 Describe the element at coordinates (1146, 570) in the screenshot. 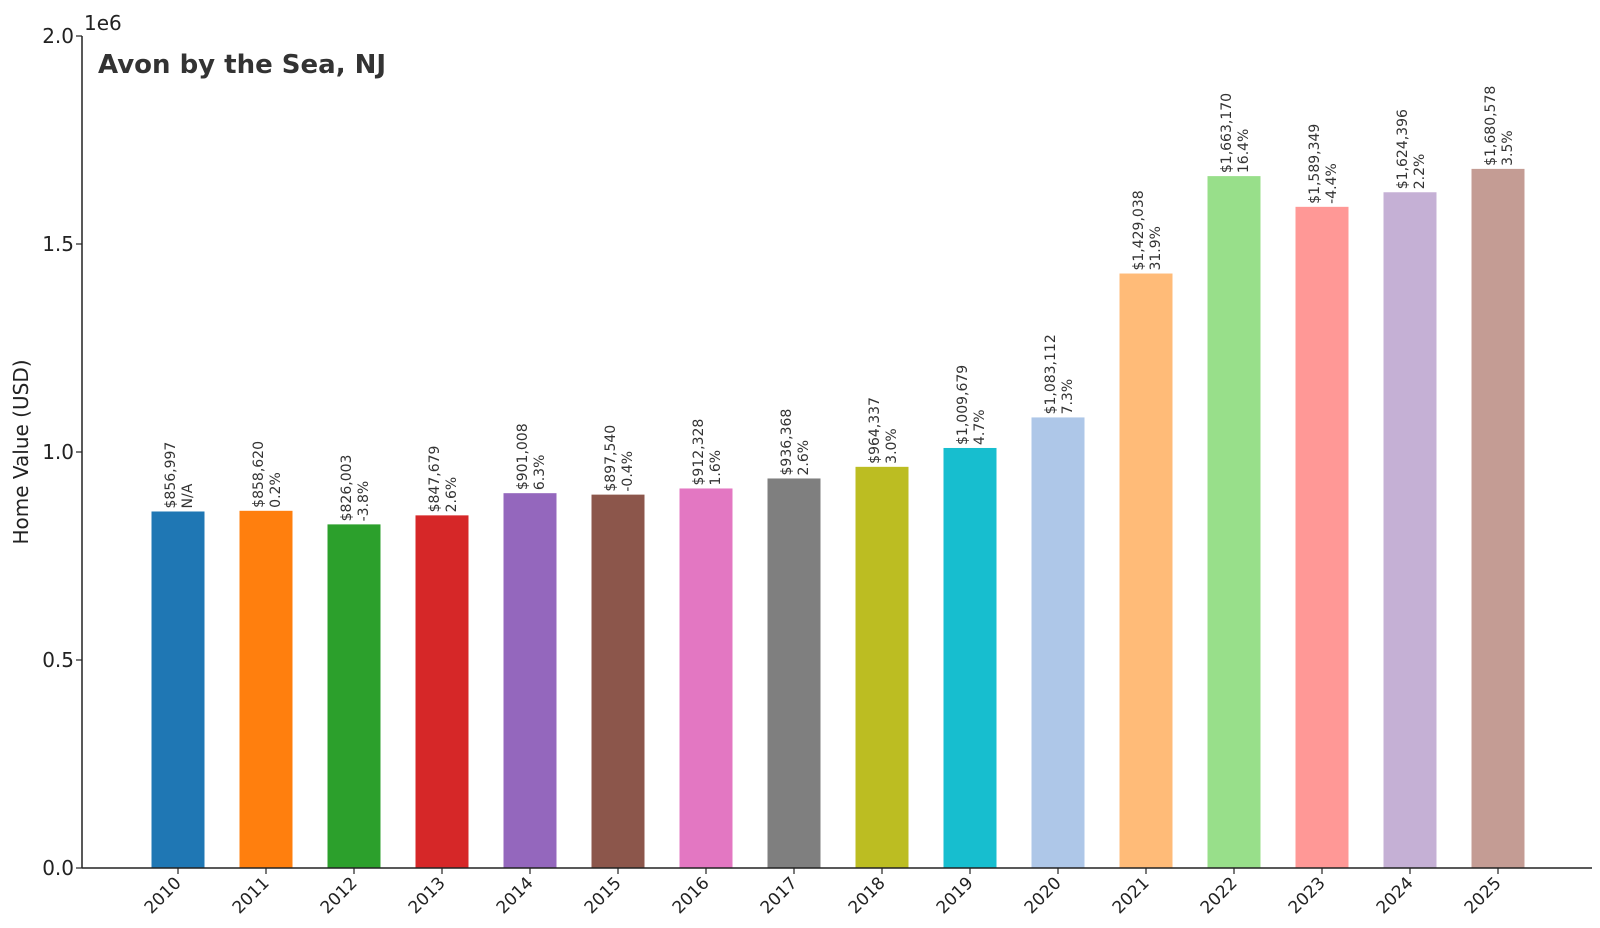

I see `bar-2021` at that location.